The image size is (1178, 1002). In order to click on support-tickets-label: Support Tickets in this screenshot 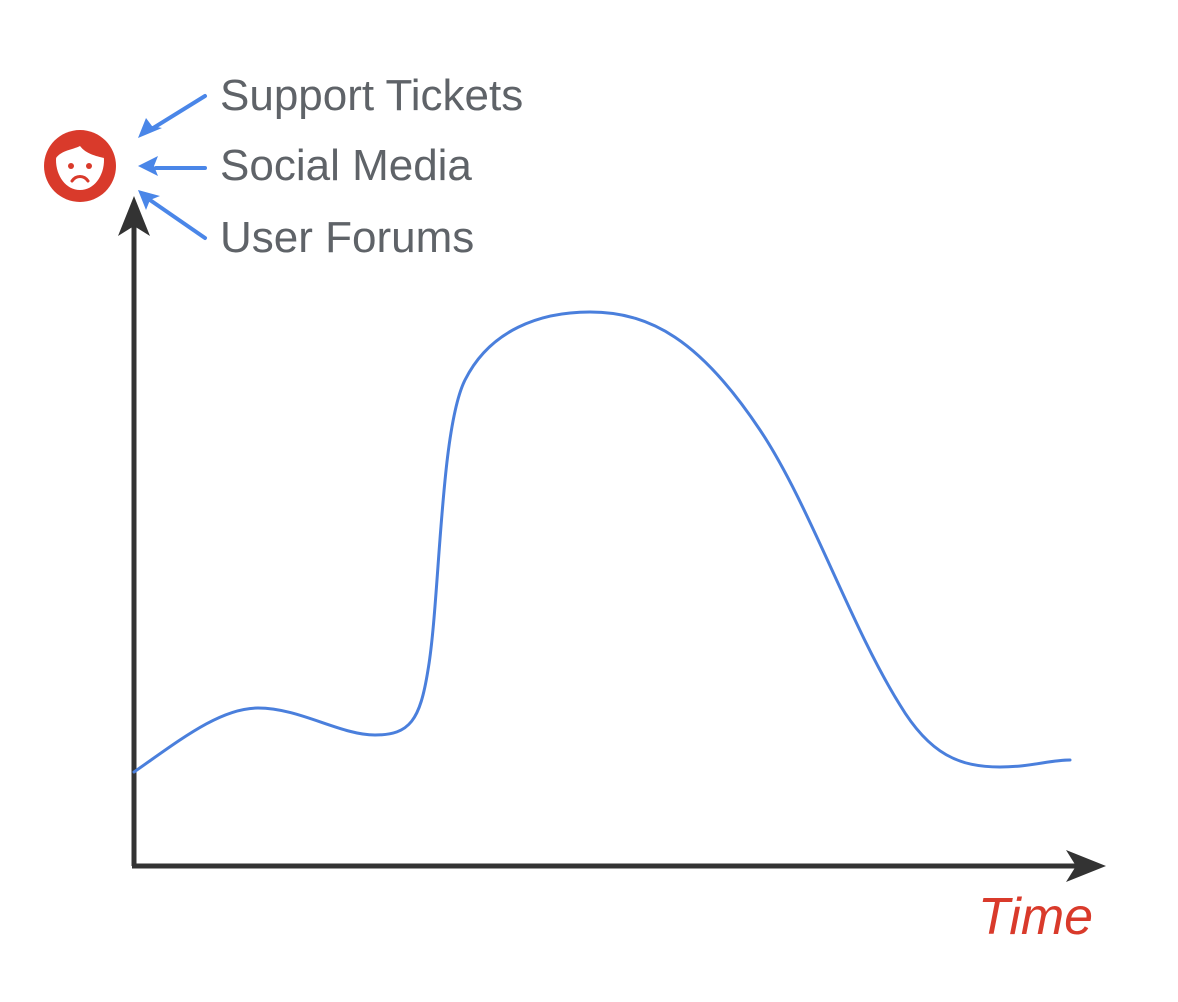, I will do `click(372, 95)`.